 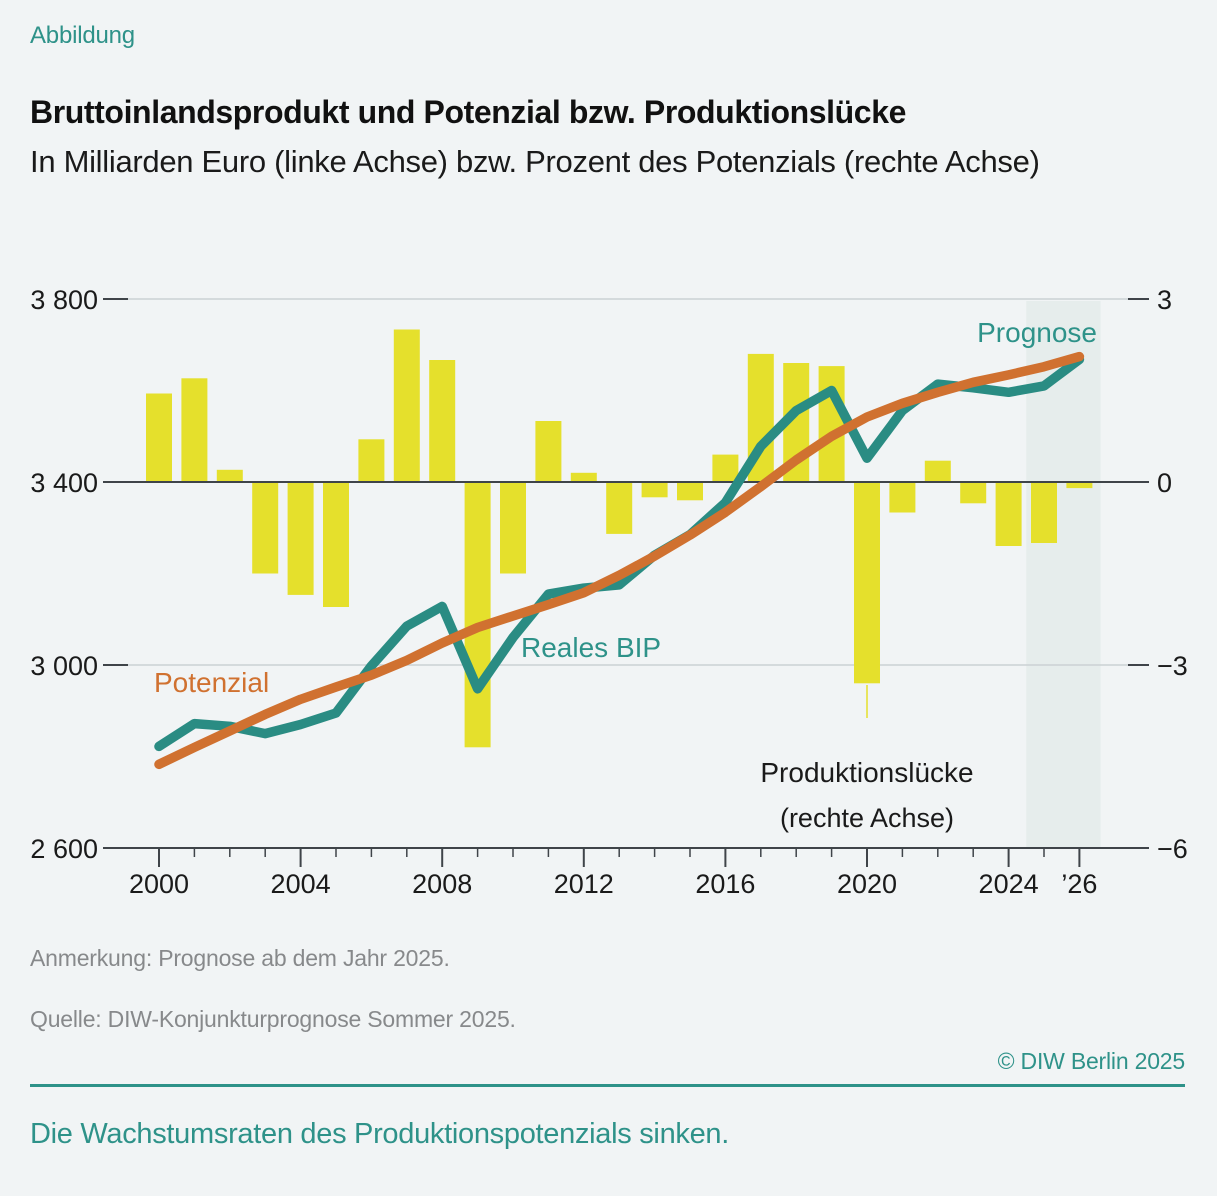 What do you see at coordinates (1164, 300) in the screenshot?
I see `right-axis-label-3: 3` at bounding box center [1164, 300].